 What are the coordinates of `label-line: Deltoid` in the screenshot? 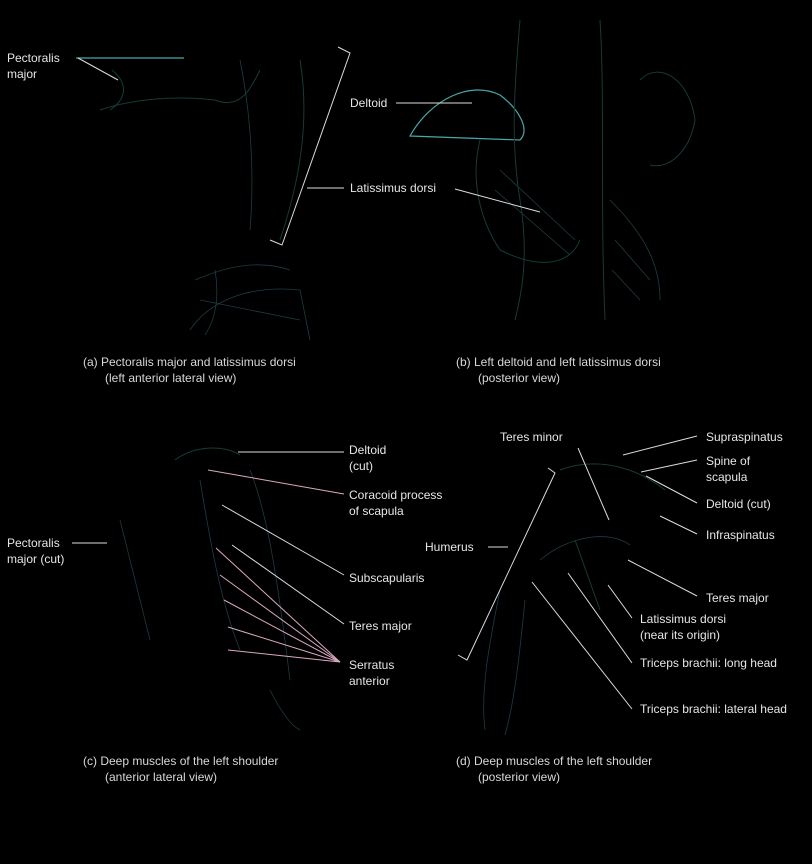 It's located at (368, 450).